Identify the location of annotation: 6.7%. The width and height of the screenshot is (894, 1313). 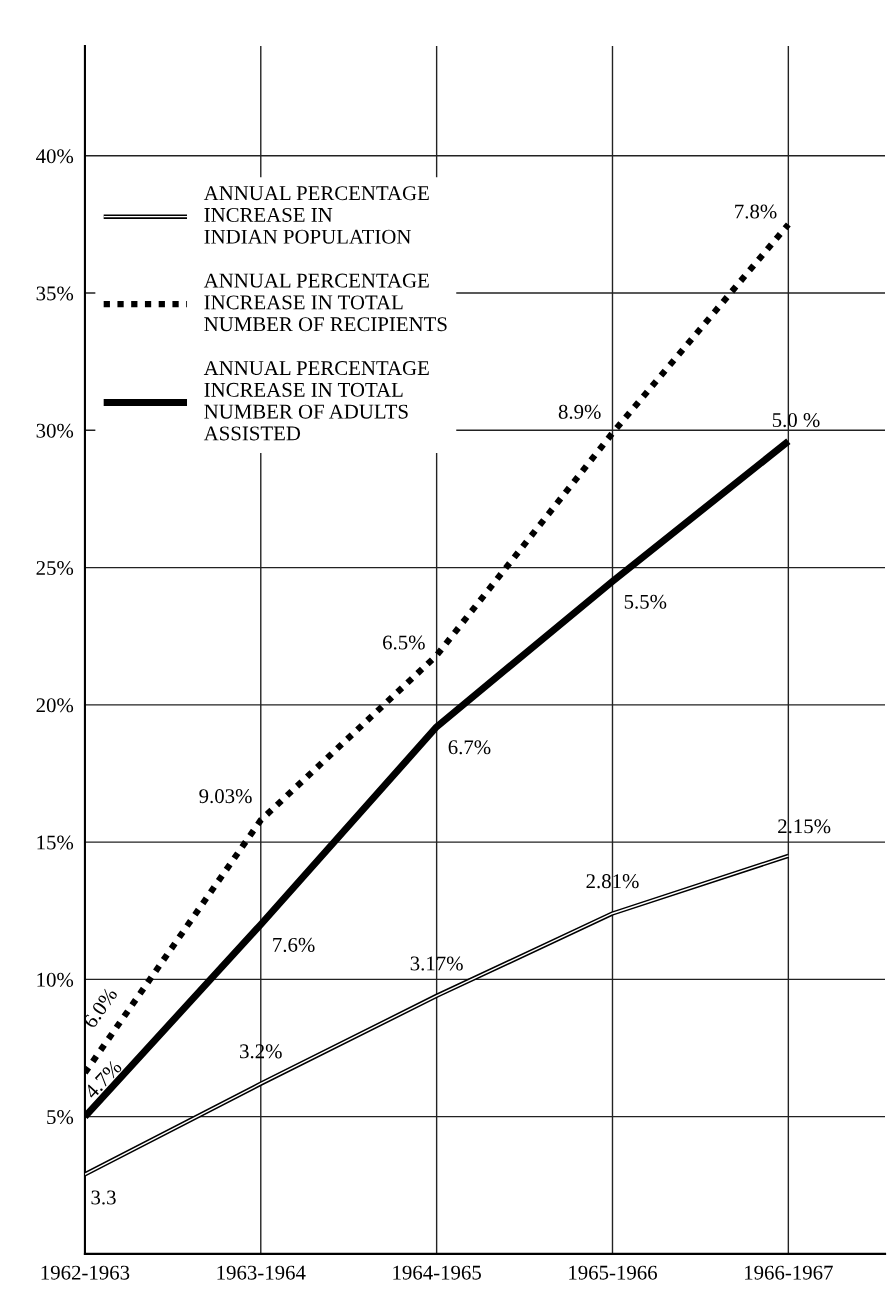
(469, 747).